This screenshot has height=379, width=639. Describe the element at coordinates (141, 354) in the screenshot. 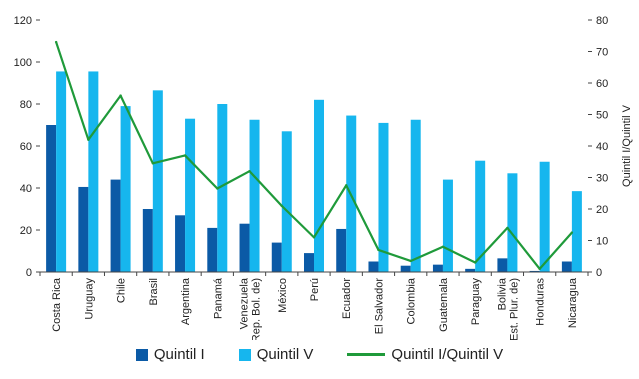

I see `legend-swatch-quintil-i` at that location.